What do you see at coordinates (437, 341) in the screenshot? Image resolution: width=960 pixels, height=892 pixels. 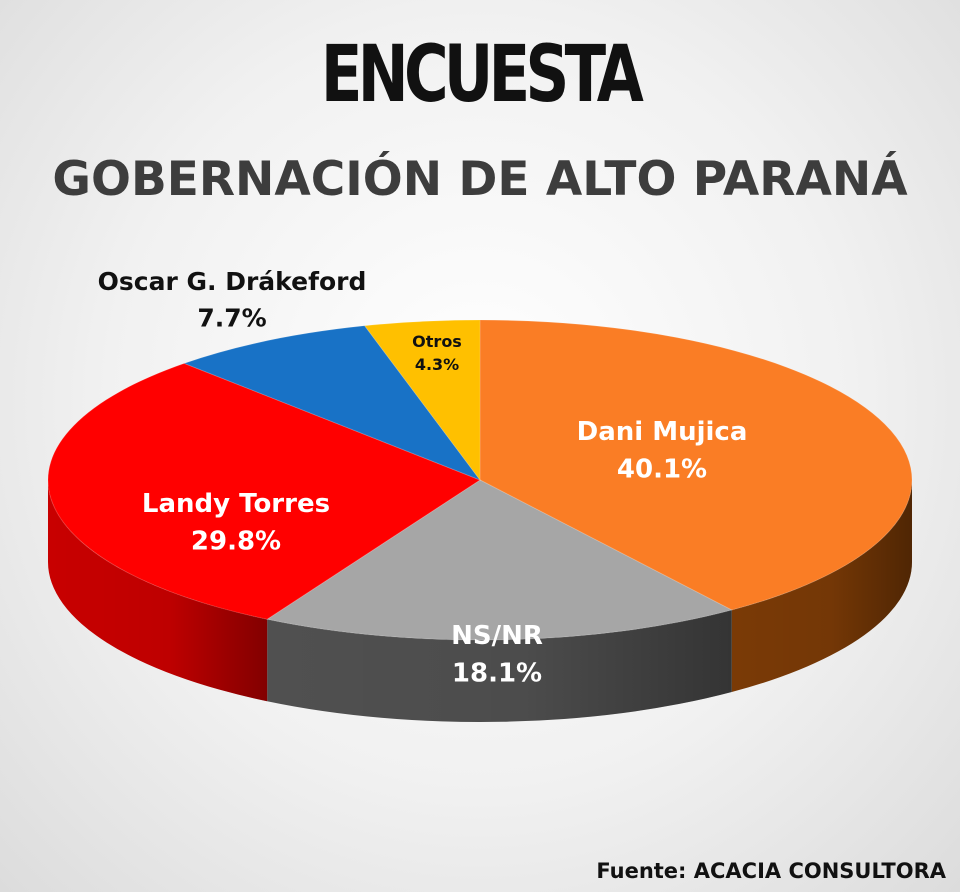 I see `slice-label-name-4: Otros` at bounding box center [437, 341].